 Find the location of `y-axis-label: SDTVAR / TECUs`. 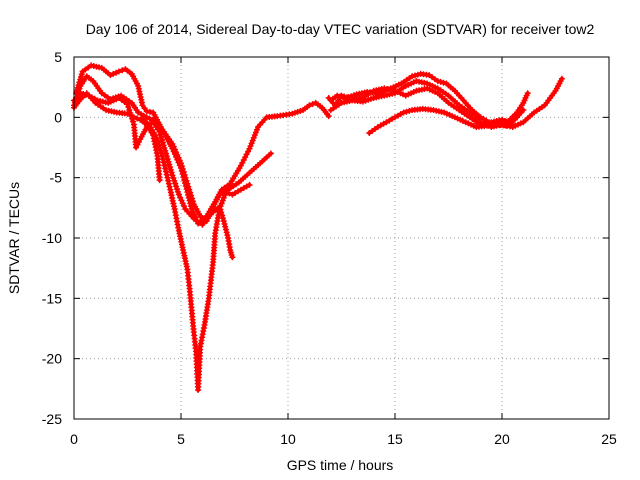

y-axis-label: SDTVAR / TECUs is located at coordinates (14, 238).